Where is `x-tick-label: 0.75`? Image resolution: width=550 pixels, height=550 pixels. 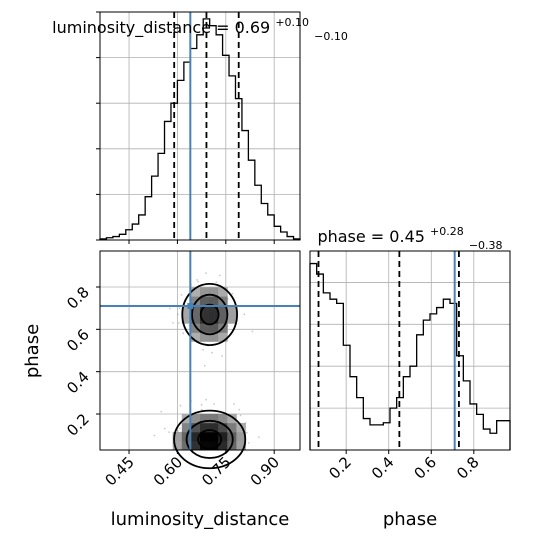
x-tick-label: 0.75 is located at coordinates (216, 471).